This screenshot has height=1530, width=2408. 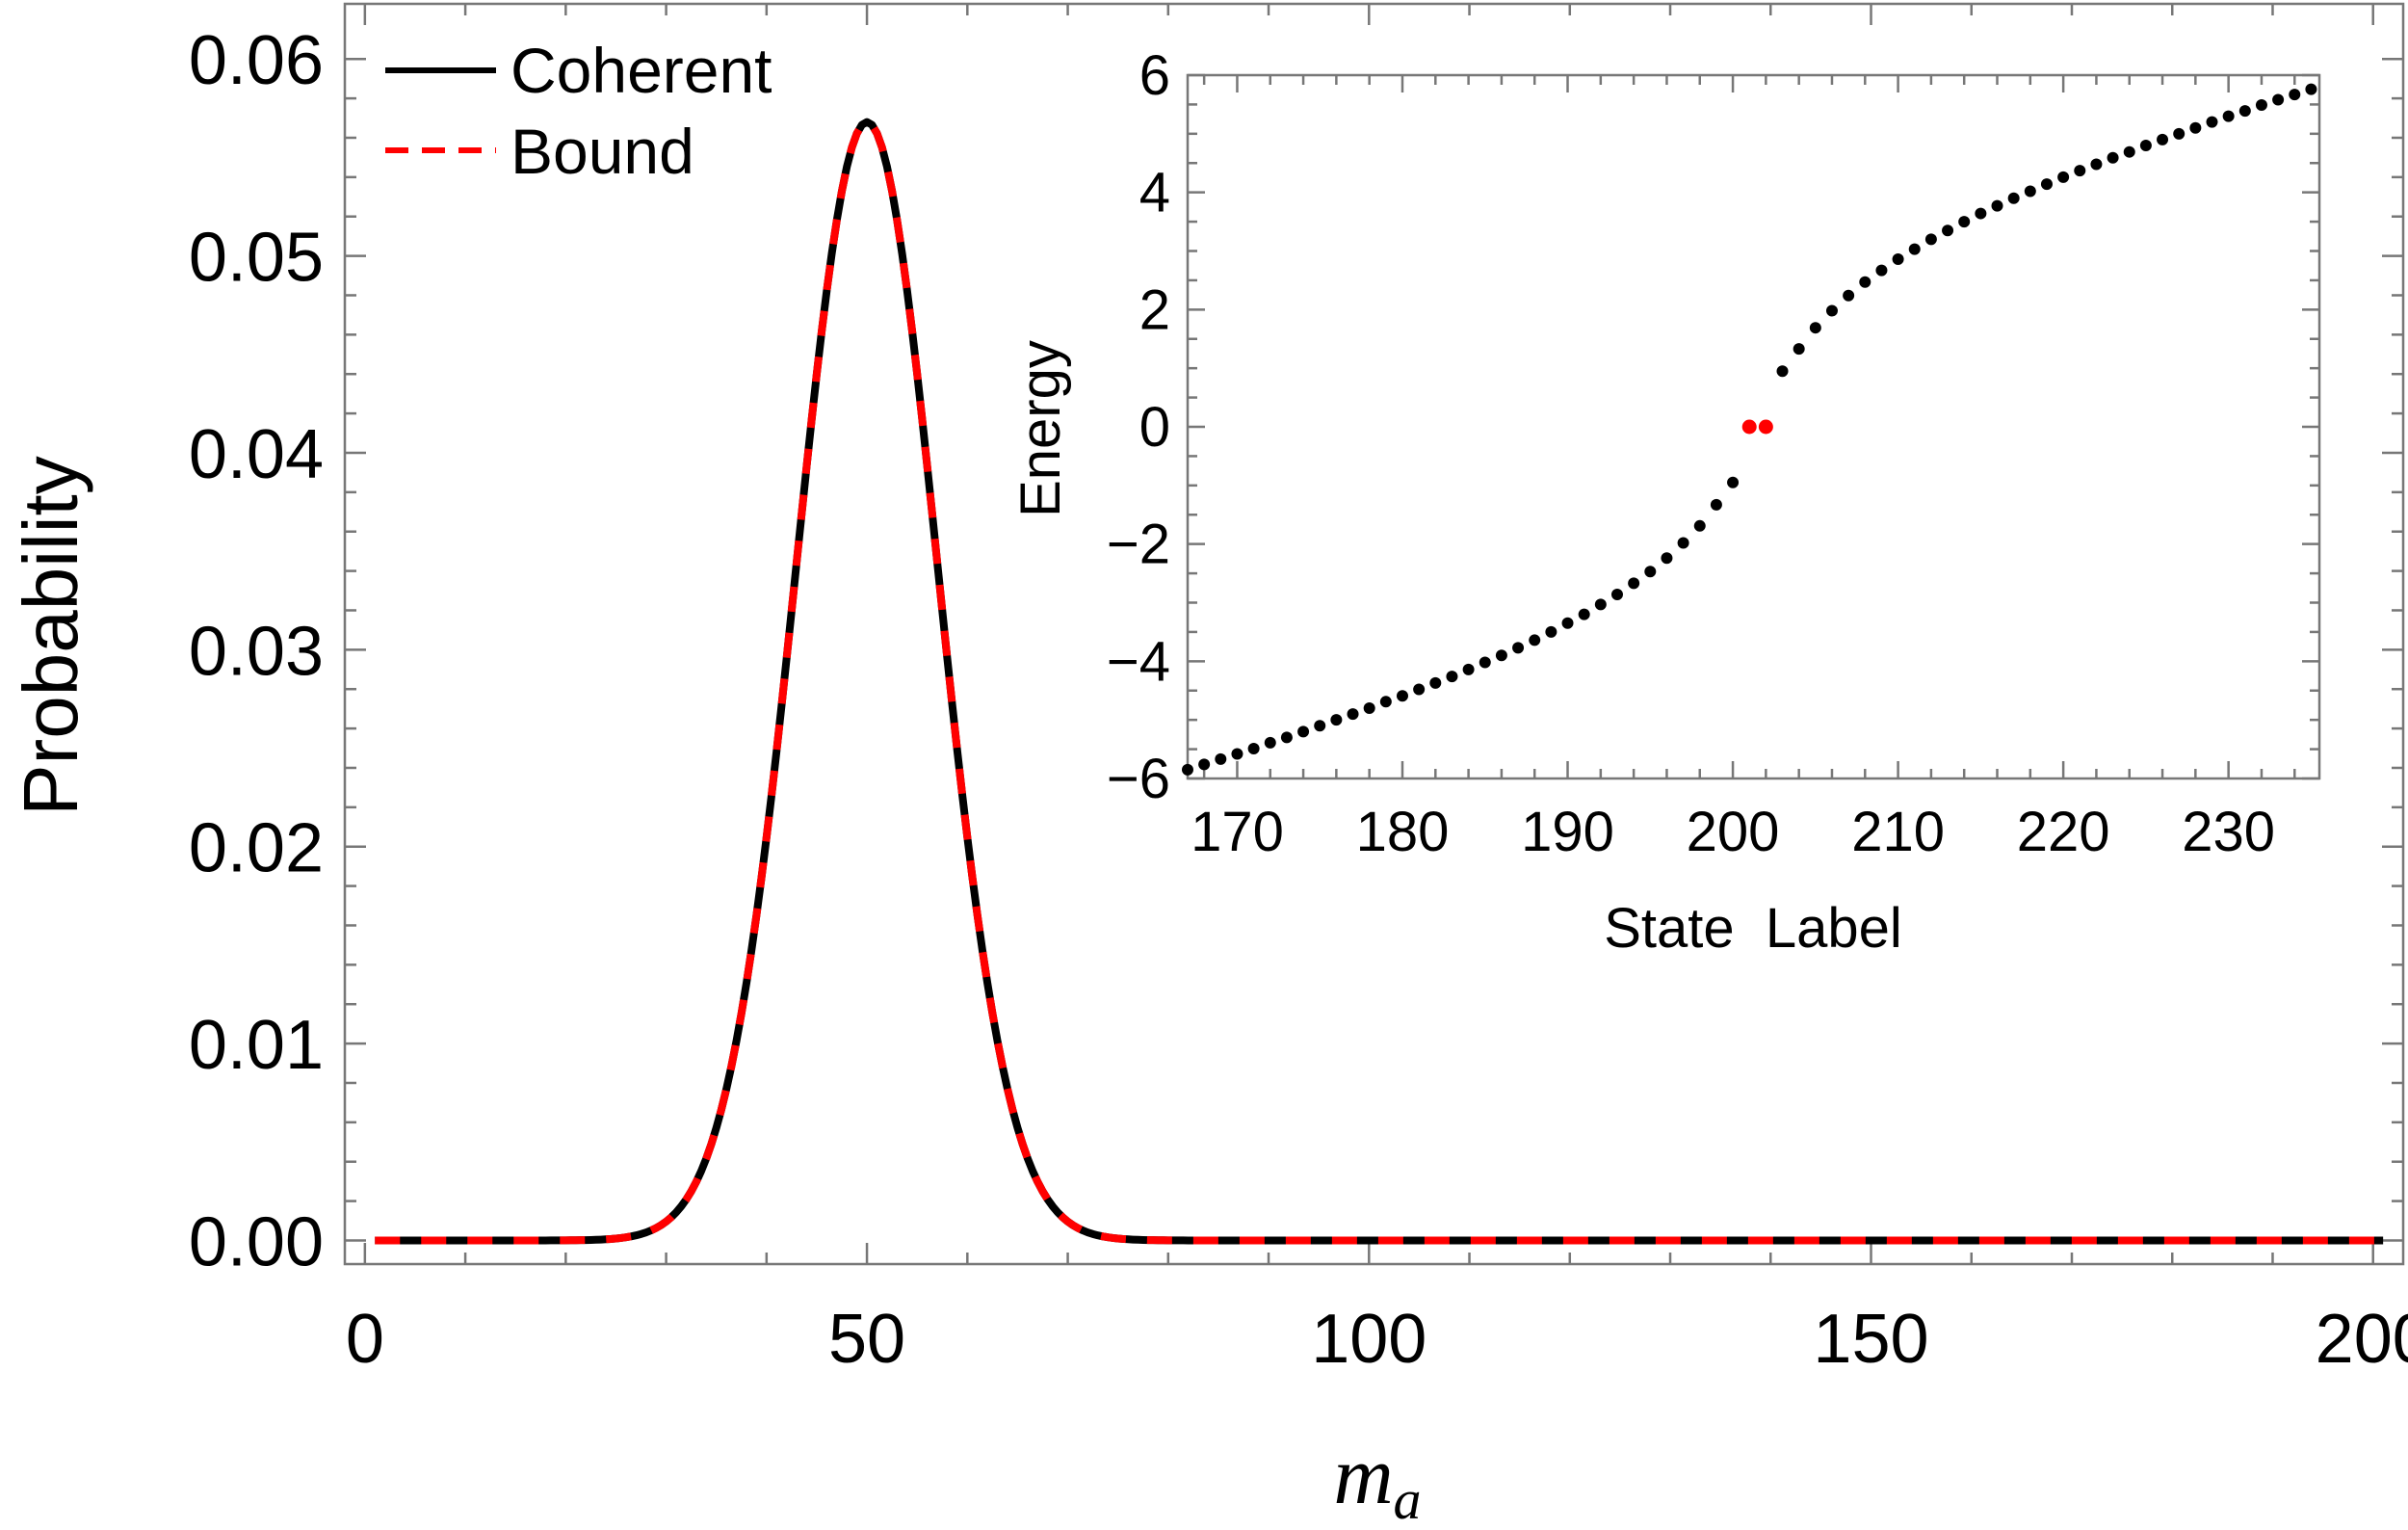 What do you see at coordinates (256, 849) in the screenshot?
I see `main-y-tick-label: 0.02` at bounding box center [256, 849].